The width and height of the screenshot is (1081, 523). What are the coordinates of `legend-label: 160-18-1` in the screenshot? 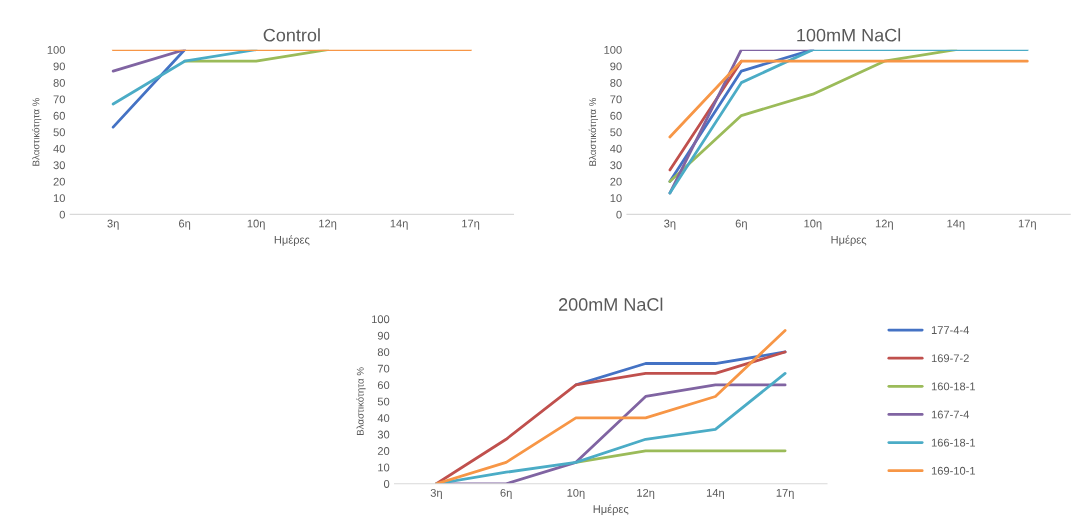 It's located at (953, 386).